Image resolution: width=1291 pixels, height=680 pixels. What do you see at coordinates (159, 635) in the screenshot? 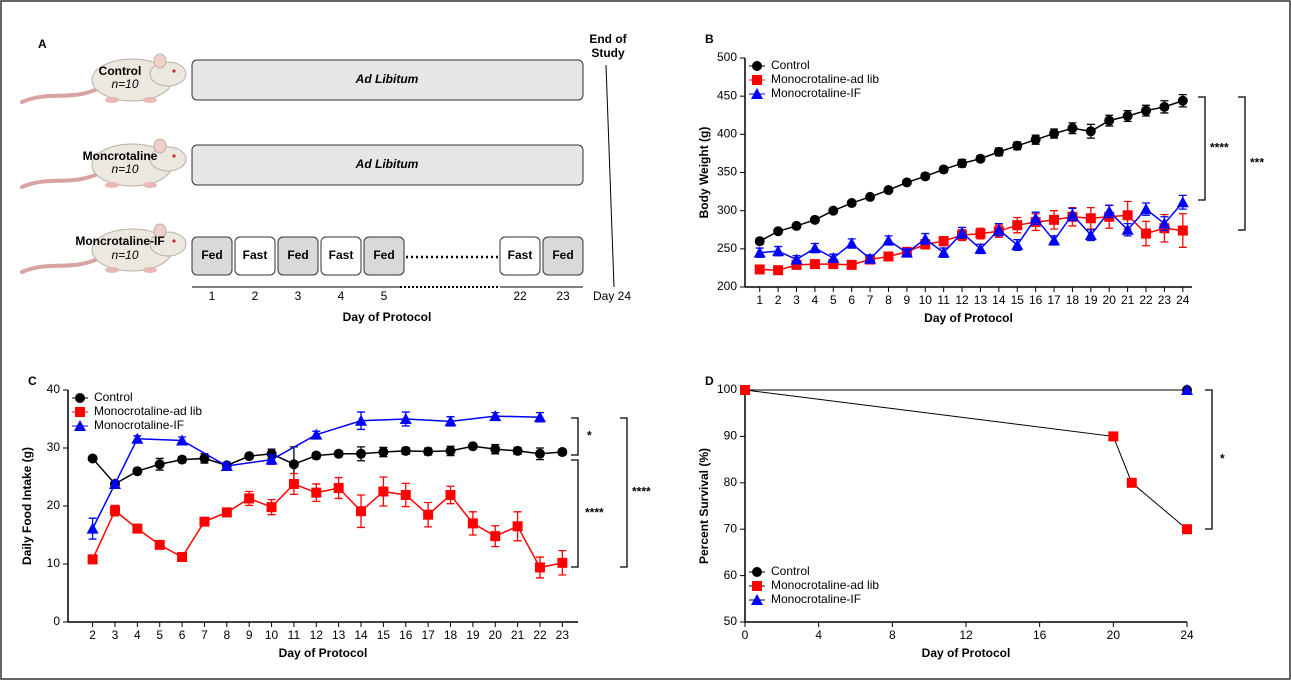
I see `x-tick-label: 5` at bounding box center [159, 635].